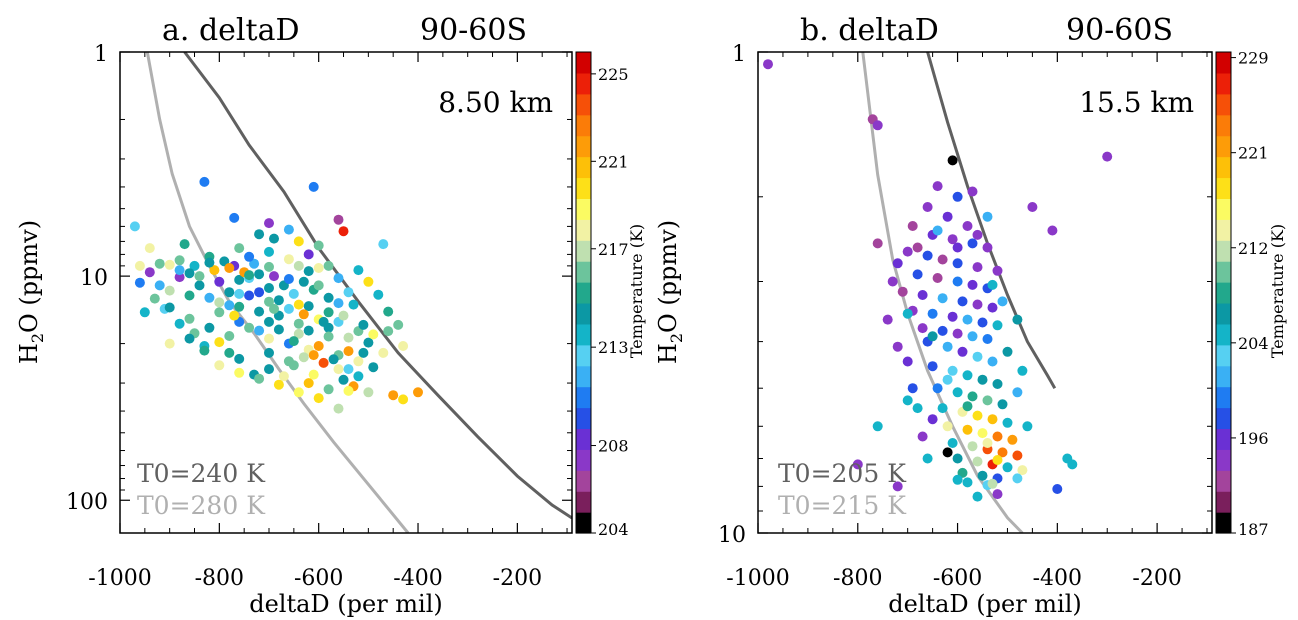 The image size is (1298, 620). Describe the element at coordinates (732, 535) in the screenshot. I see `y-tick-label: 10` at that location.